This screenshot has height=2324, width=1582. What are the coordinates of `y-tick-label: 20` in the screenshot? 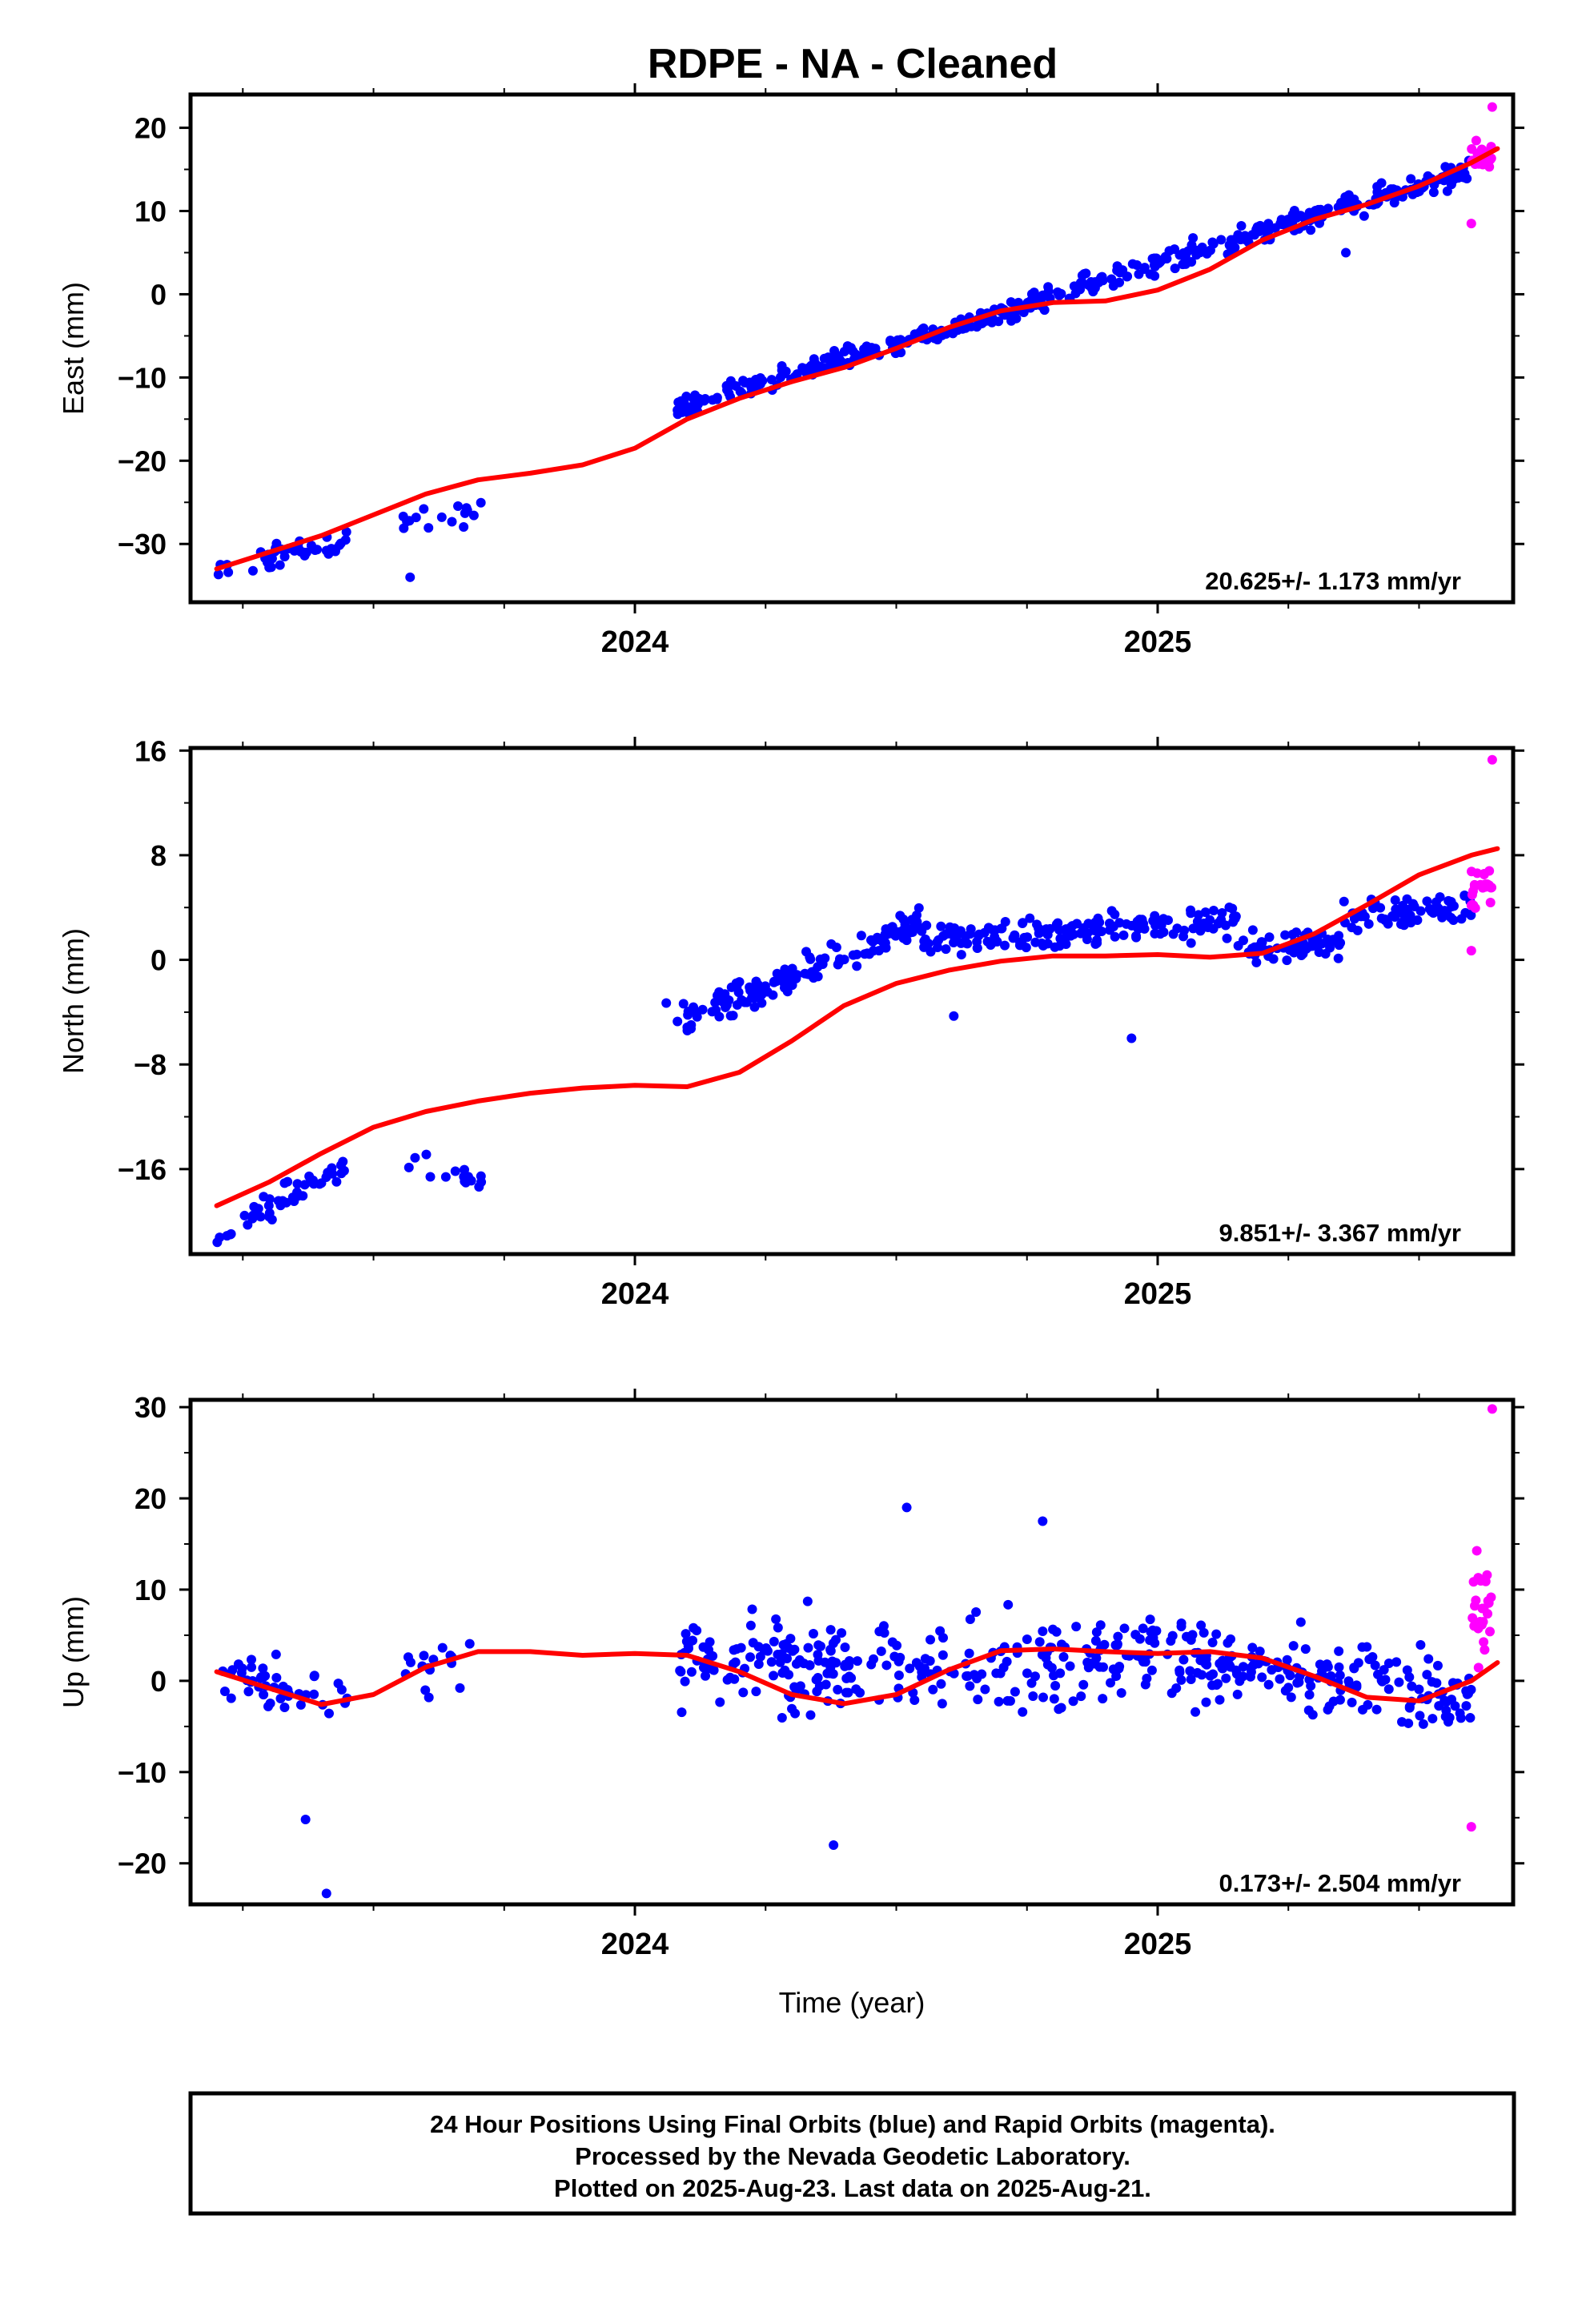 It's located at (151, 128).